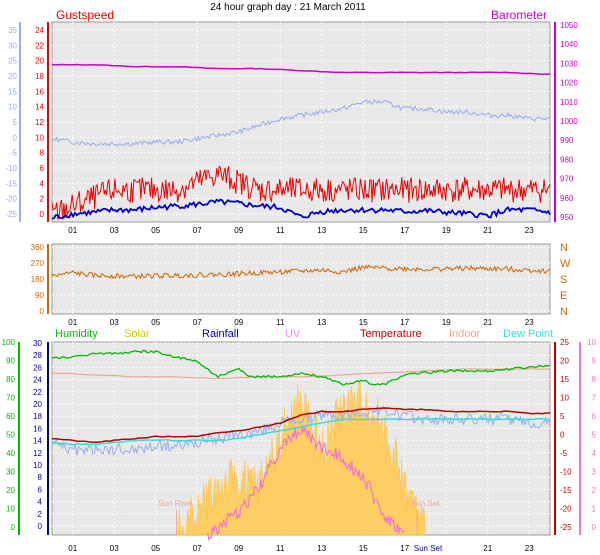 The width and height of the screenshot is (600, 555). Describe the element at coordinates (428, 548) in the screenshot. I see `x-tick-label: Sun Set` at that location.